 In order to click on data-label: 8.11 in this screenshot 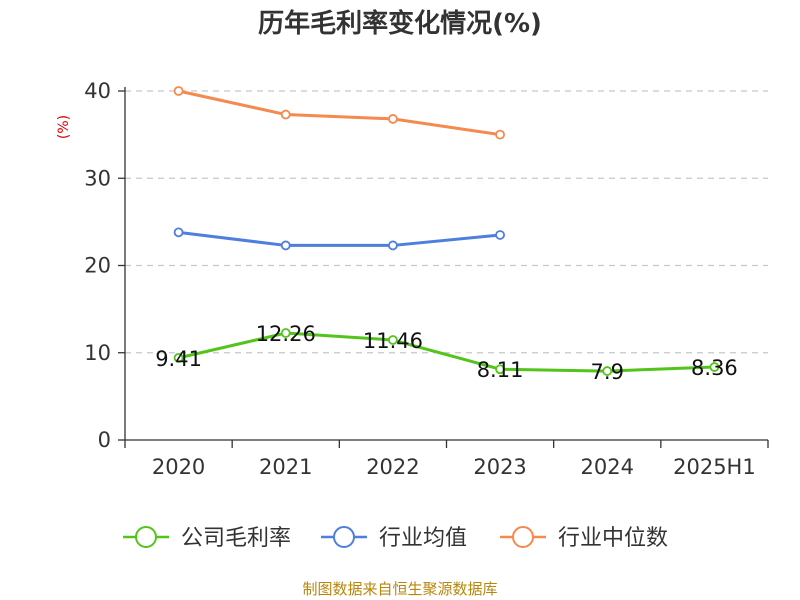, I will do `click(500, 370)`.